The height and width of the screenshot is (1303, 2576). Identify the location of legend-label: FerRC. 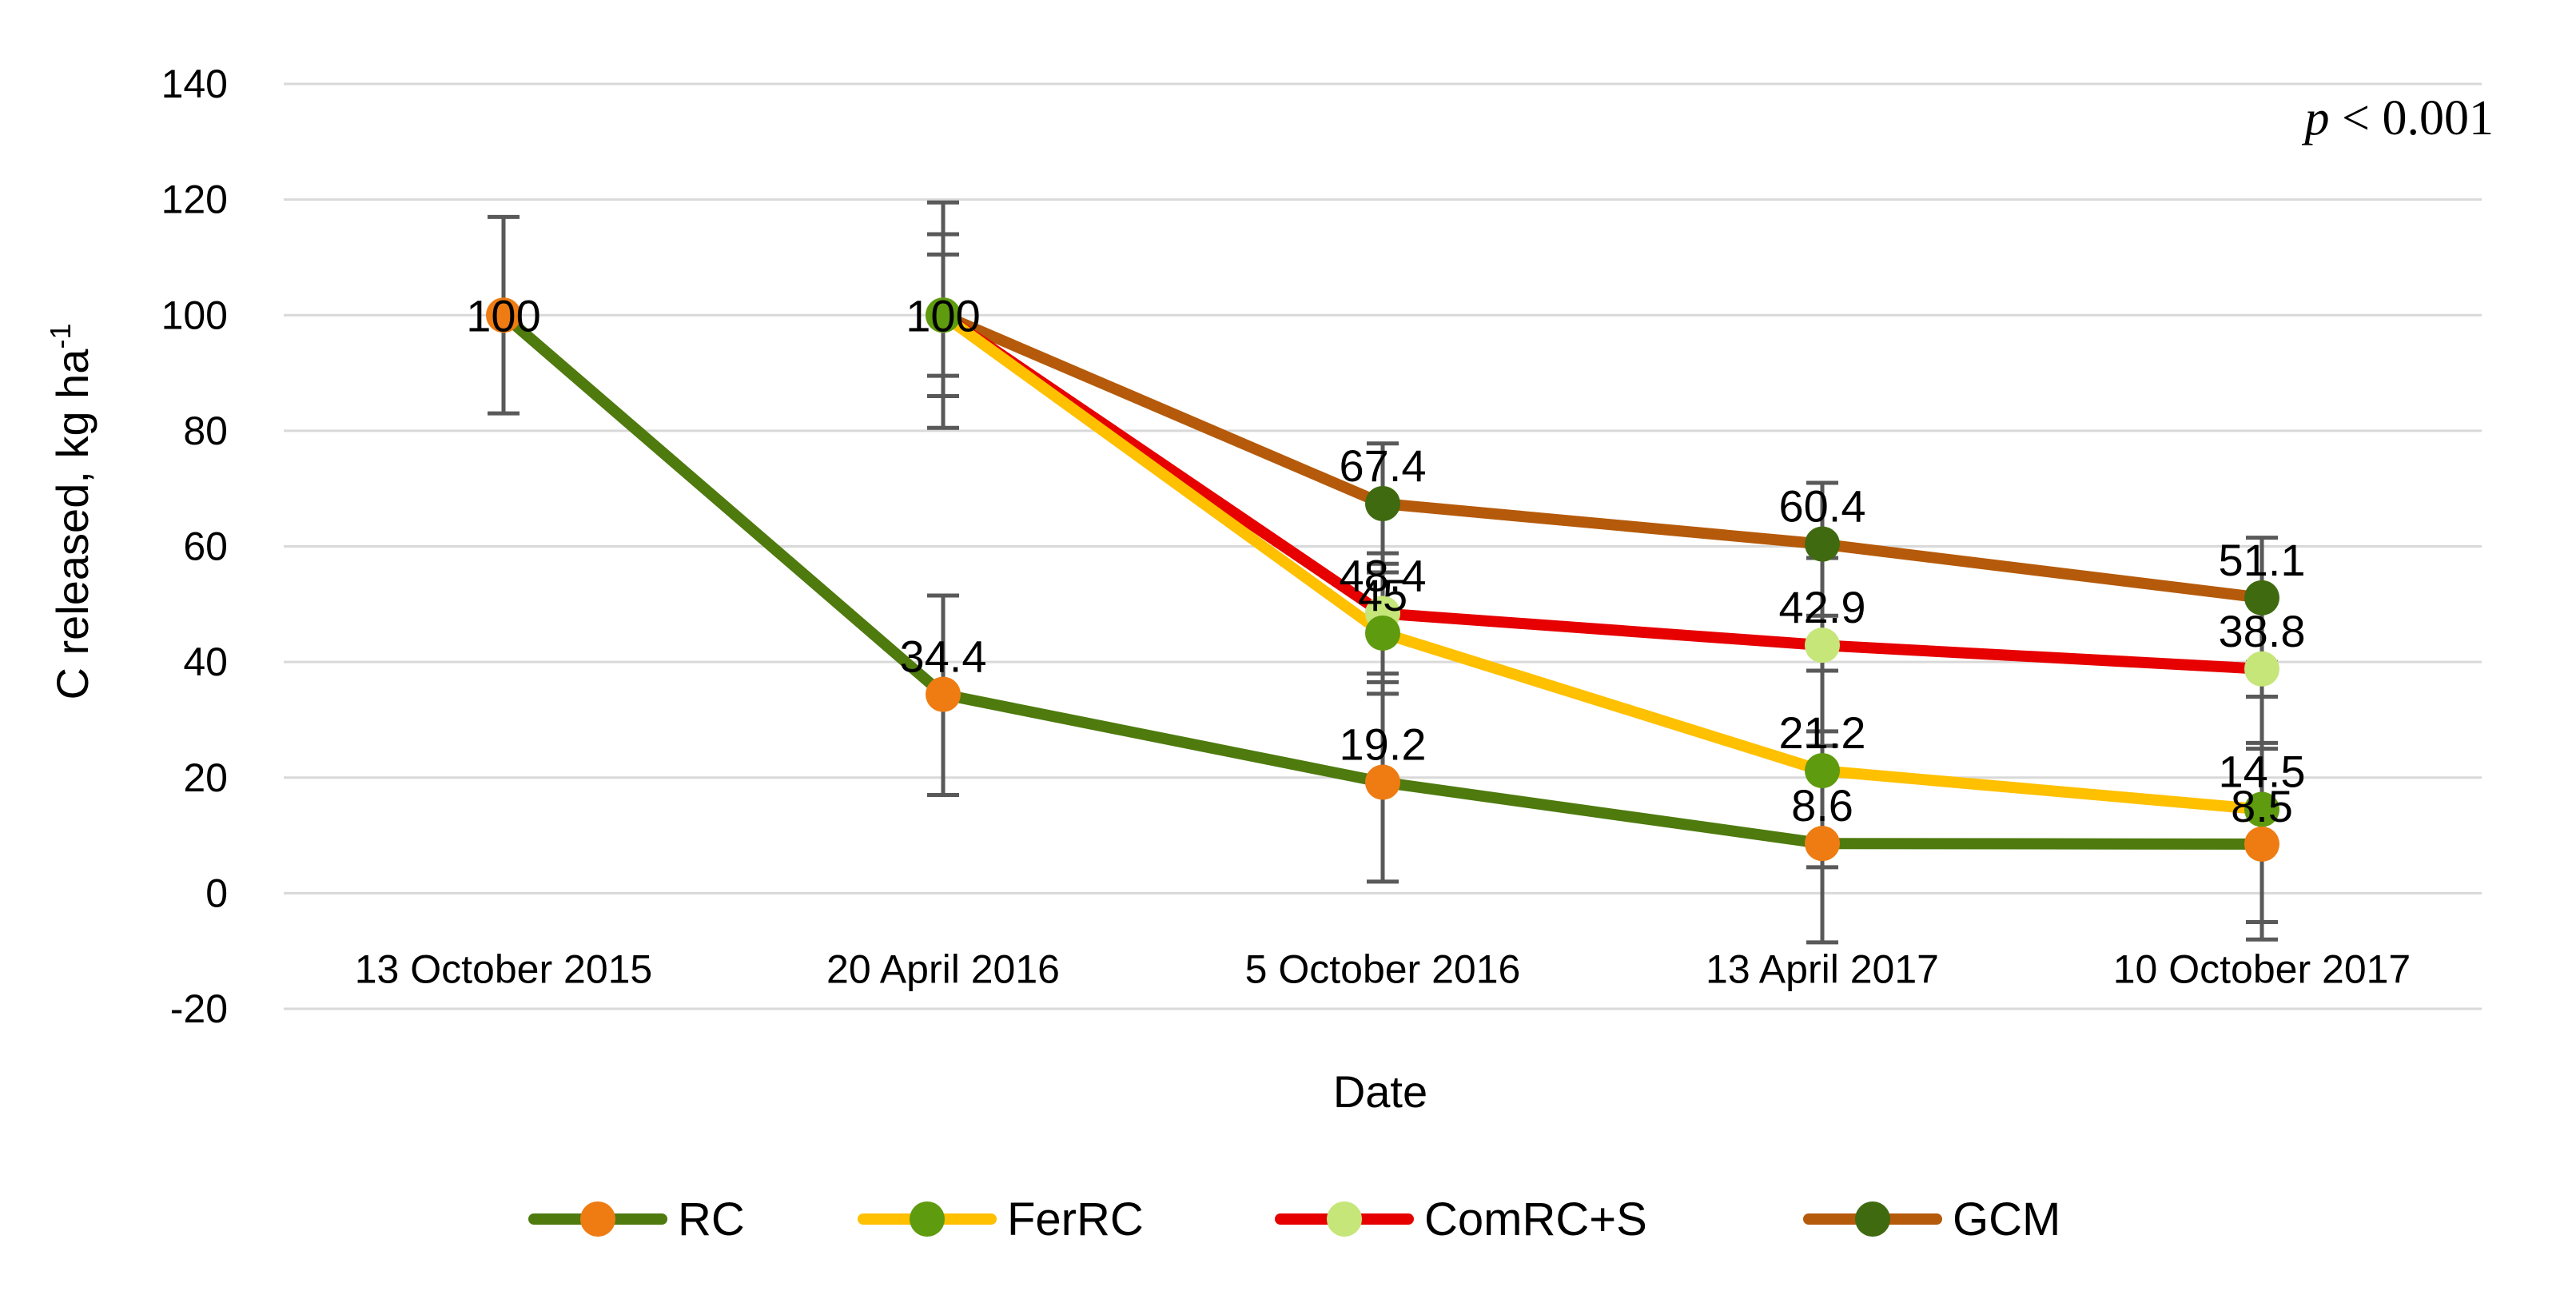
(1075, 1219).